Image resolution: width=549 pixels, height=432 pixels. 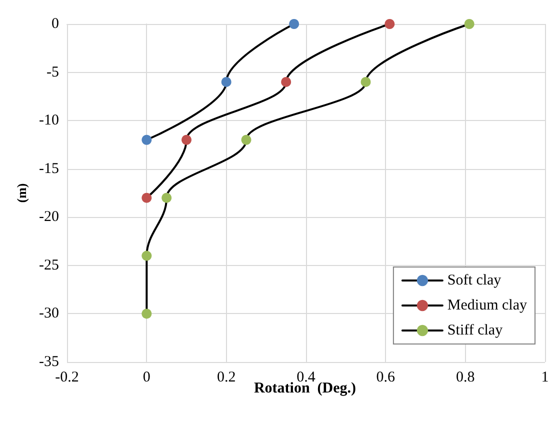 What do you see at coordinates (474, 280) in the screenshot?
I see `legend-label: Soft clay` at bounding box center [474, 280].